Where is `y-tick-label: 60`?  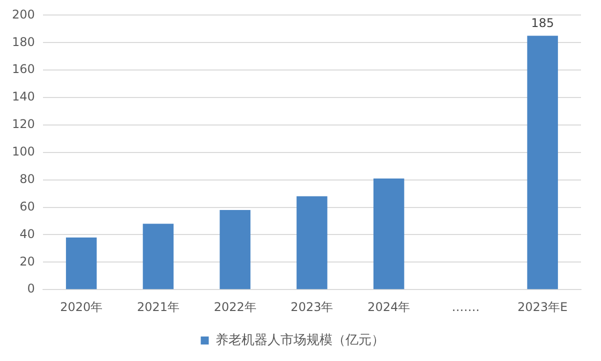
y-tick-label: 60 is located at coordinates (27, 206).